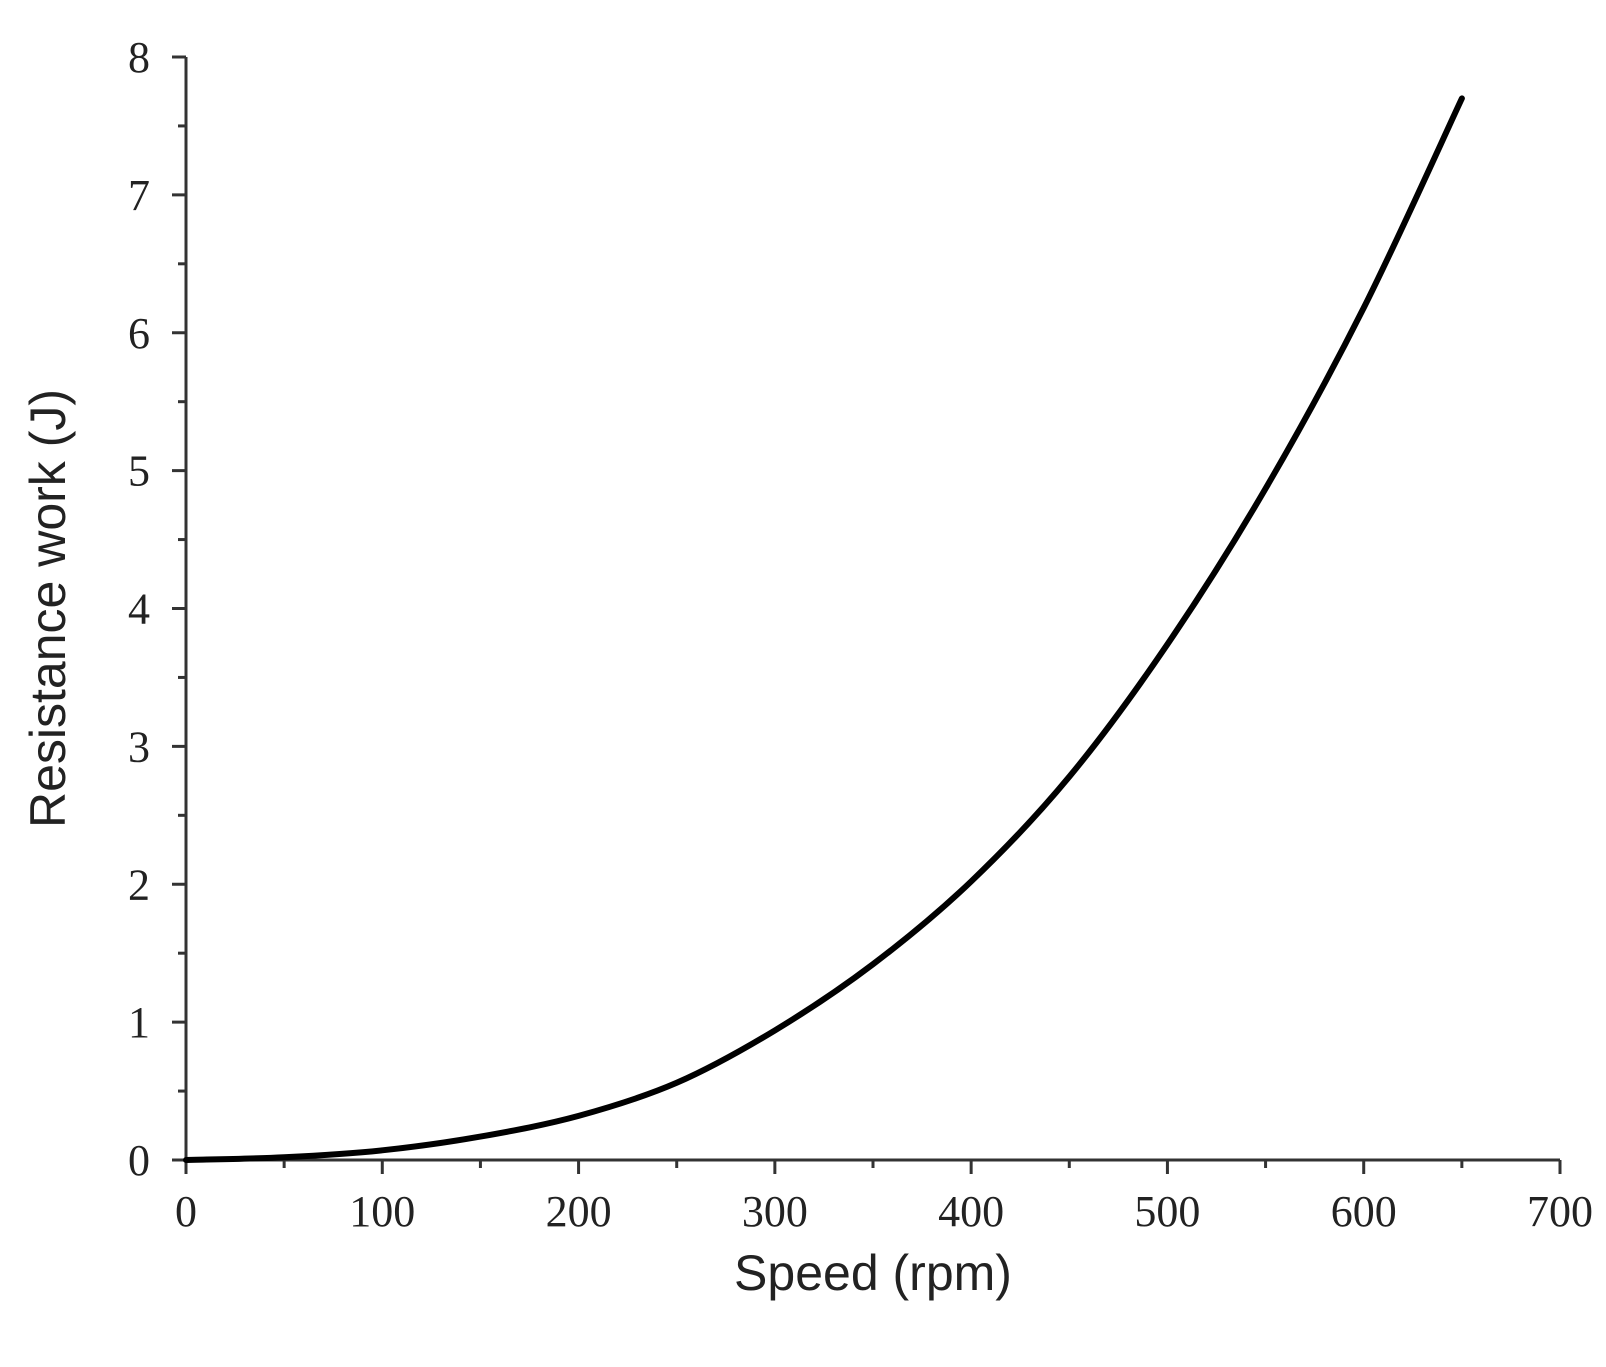 This screenshot has height=1367, width=1606. What do you see at coordinates (139, 333) in the screenshot?
I see `y-tick-label: 6` at bounding box center [139, 333].